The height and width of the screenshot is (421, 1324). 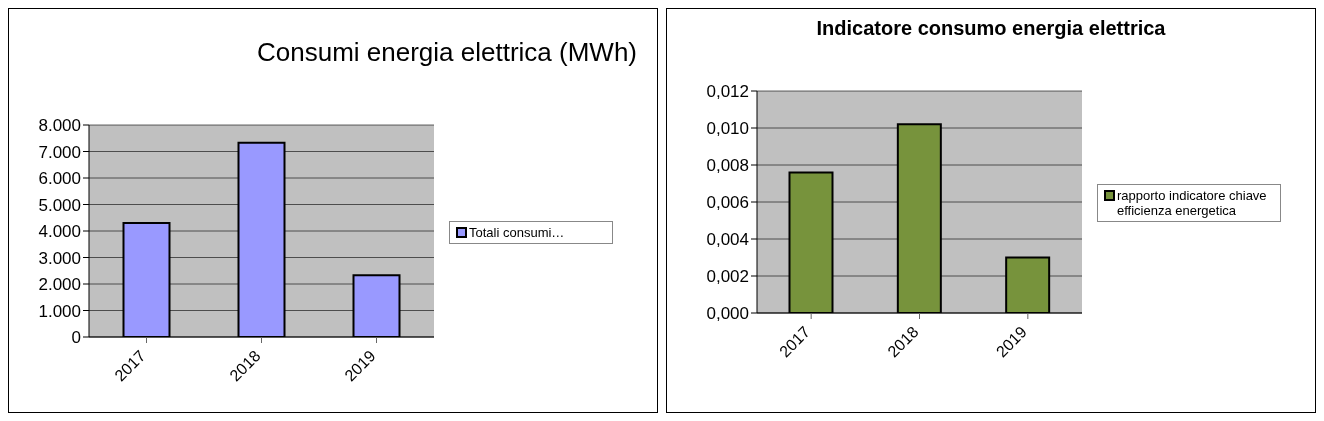 I want to click on y-tick-label: 2.000, so click(x=59, y=285).